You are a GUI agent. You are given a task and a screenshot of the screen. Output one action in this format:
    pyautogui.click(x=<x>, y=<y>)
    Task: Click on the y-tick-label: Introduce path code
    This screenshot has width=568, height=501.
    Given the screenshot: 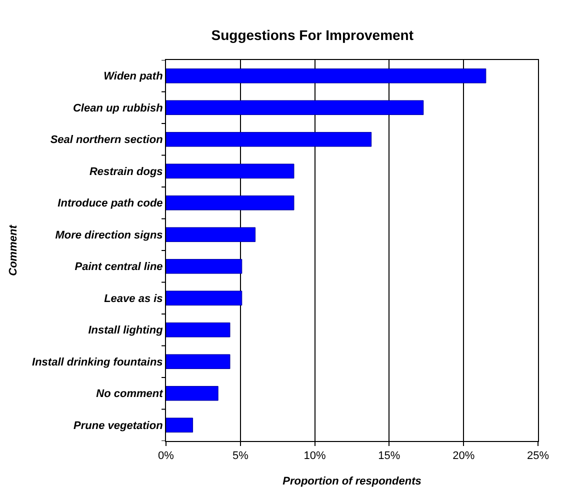 What is the action you would take?
    pyautogui.click(x=110, y=204)
    